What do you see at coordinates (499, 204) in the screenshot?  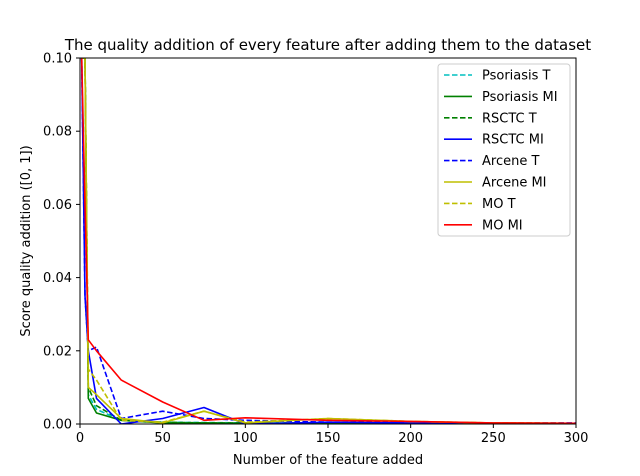 I see `legend-label-mo-t: MO T` at bounding box center [499, 204].